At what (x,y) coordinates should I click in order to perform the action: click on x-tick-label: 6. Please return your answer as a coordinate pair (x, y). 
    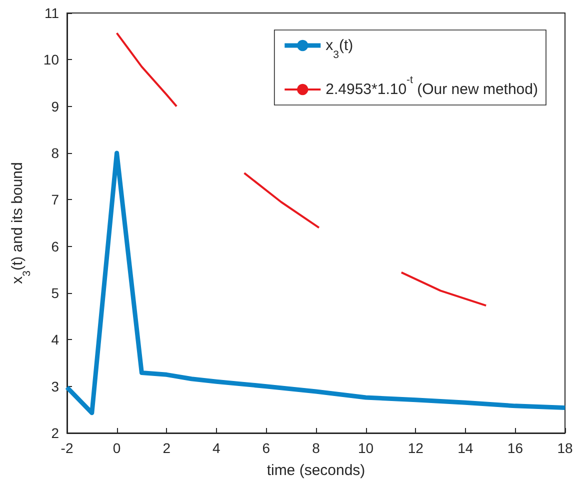
    Looking at the image, I should click on (266, 448).